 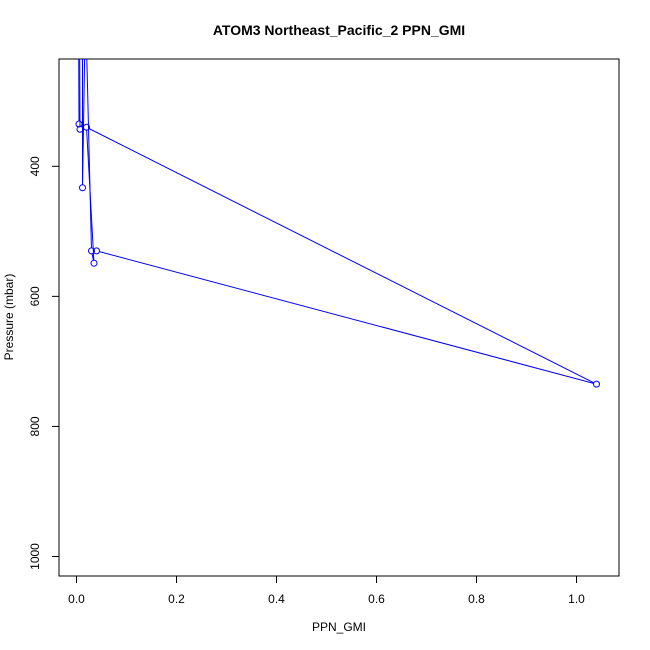 I want to click on x-tick-label: 0.2, so click(x=176, y=599).